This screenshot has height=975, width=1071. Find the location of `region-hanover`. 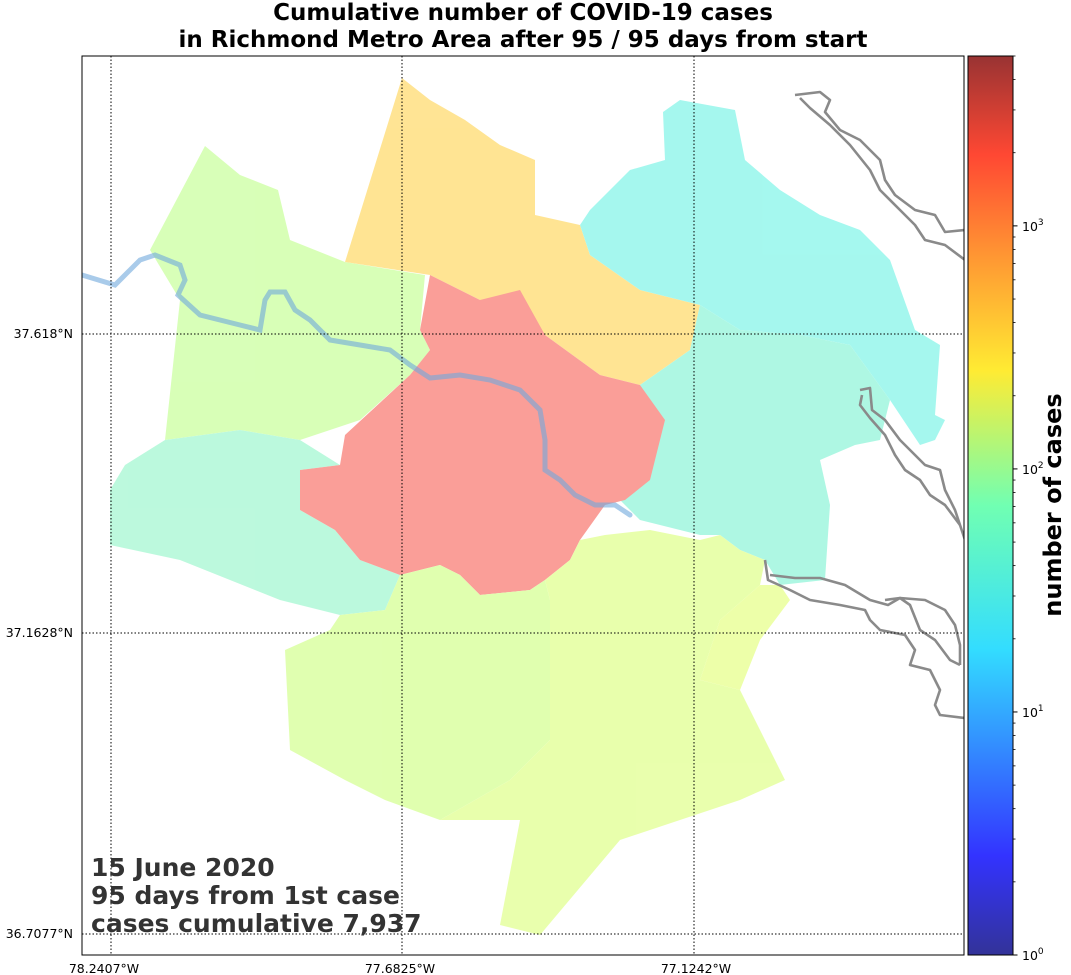

region-hanover is located at coordinates (522, 231).